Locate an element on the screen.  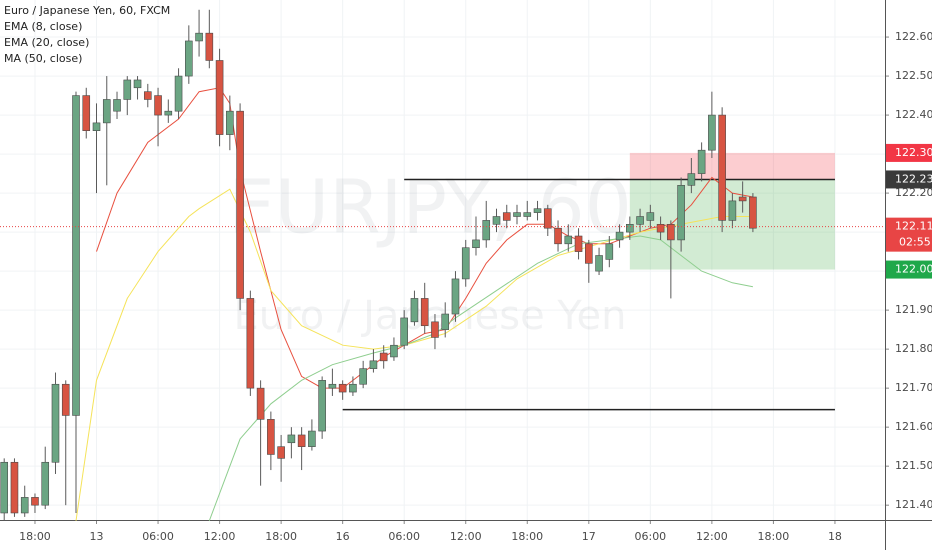
y-tick-label: 122.500 is located at coordinates (913, 75).